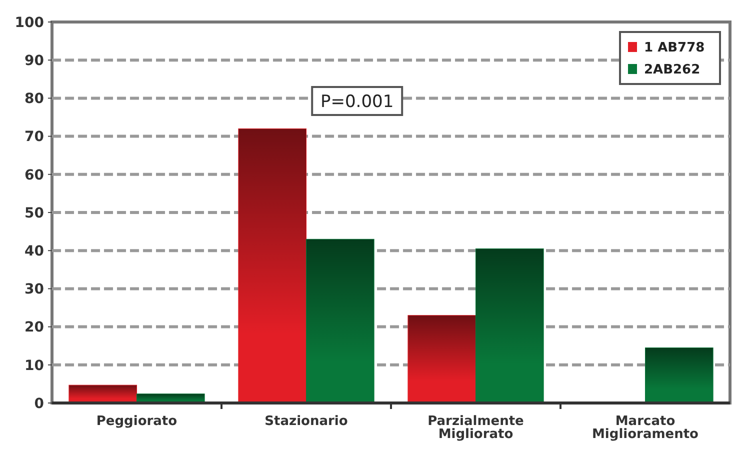 The image size is (736, 451). Describe the element at coordinates (34, 175) in the screenshot. I see `y-tick-label: 60` at that location.